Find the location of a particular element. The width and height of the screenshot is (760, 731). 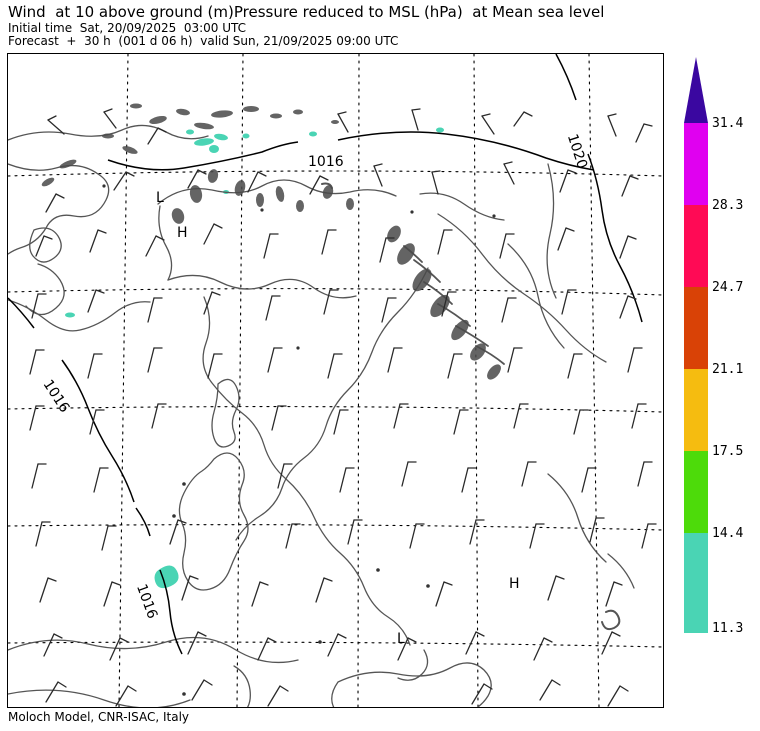

colorbar-segment-magenta is located at coordinates (696, 164).